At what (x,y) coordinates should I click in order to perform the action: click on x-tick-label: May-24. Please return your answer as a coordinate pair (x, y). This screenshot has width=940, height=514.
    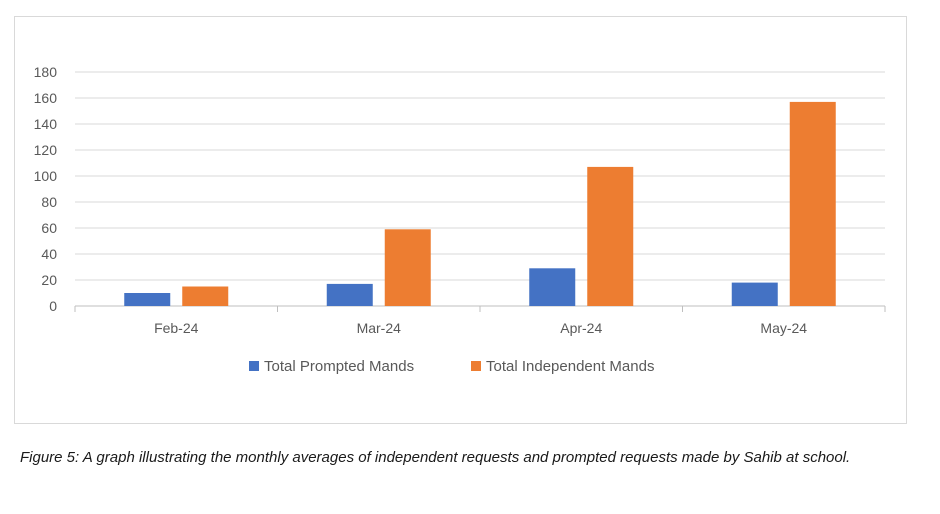
    Looking at the image, I should click on (783, 328).